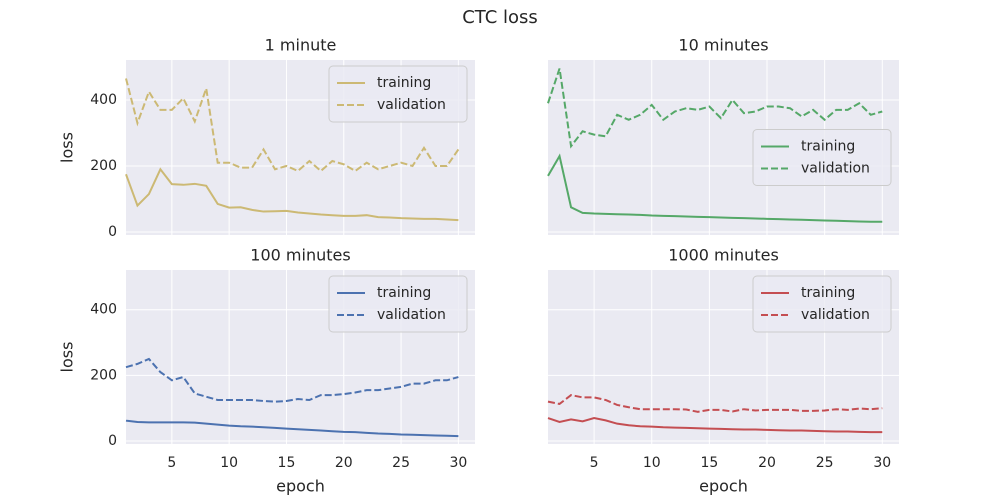  Describe the element at coordinates (723, 255) in the screenshot. I see `subplot-title: 1000 minutes` at that location.